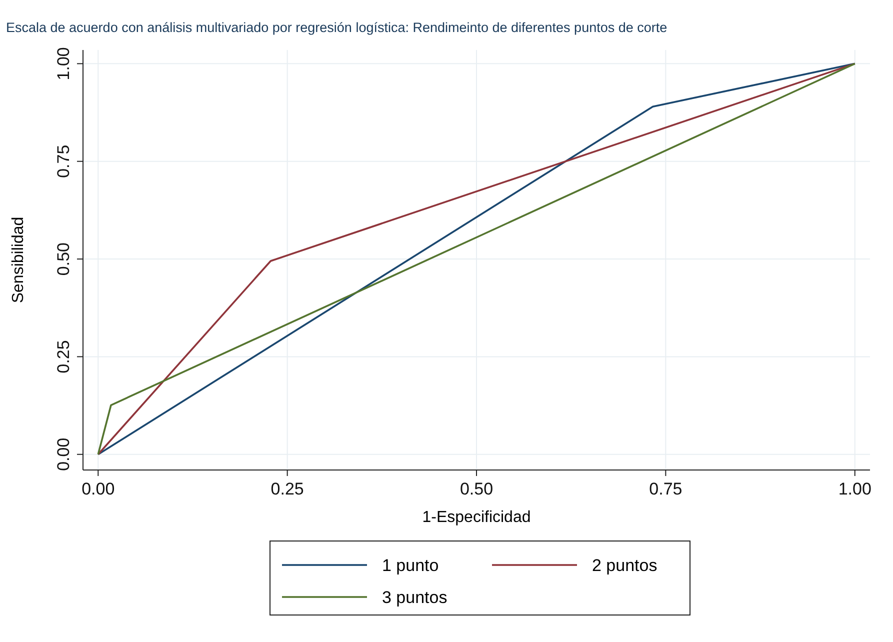  Describe the element at coordinates (63, 454) in the screenshot. I see `y-tick-label: 0.00` at that location.